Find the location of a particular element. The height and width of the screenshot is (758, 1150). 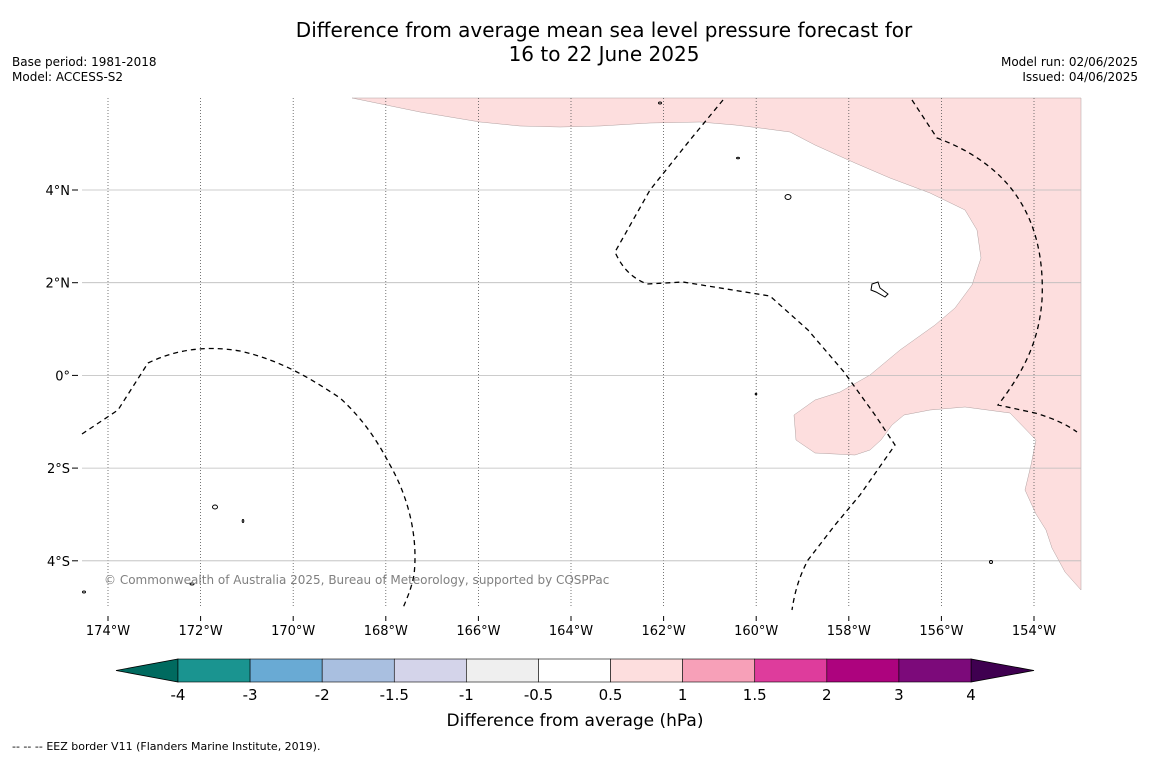

colorbar-tick-label: -0.5 is located at coordinates (538, 695).